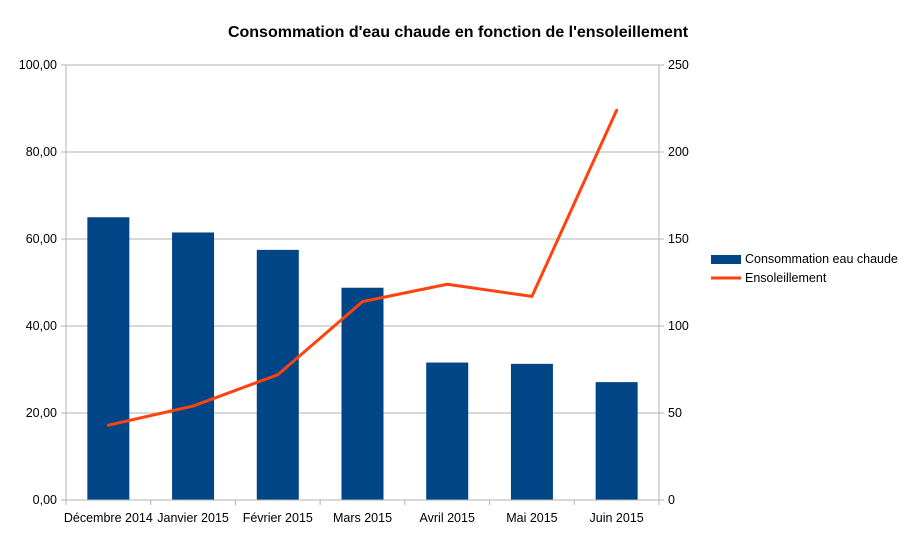  I want to click on y-right-tick-label: 0, so click(671, 500).